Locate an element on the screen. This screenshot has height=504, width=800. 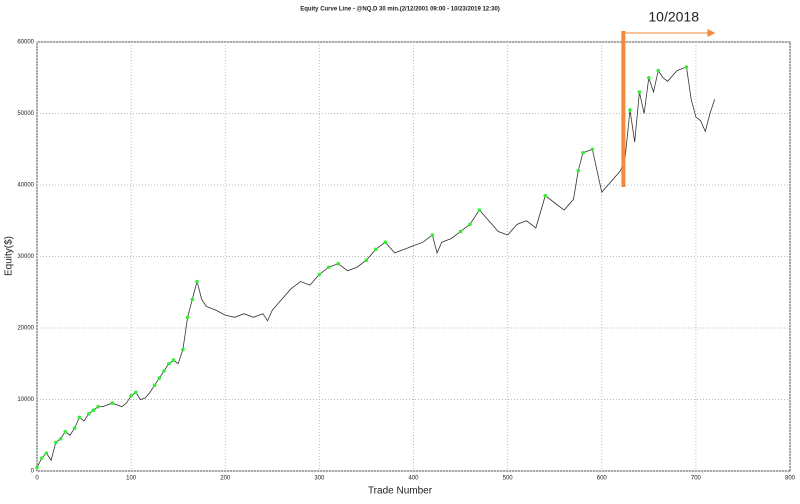
x-tick-label: 300 is located at coordinates (319, 479).